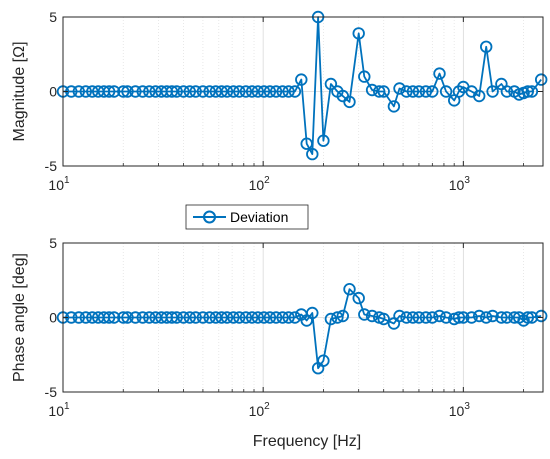 The image size is (550, 459). Describe the element at coordinates (260, 184) in the screenshot. I see `magnitude-x-tick-label: 10²` at that location.